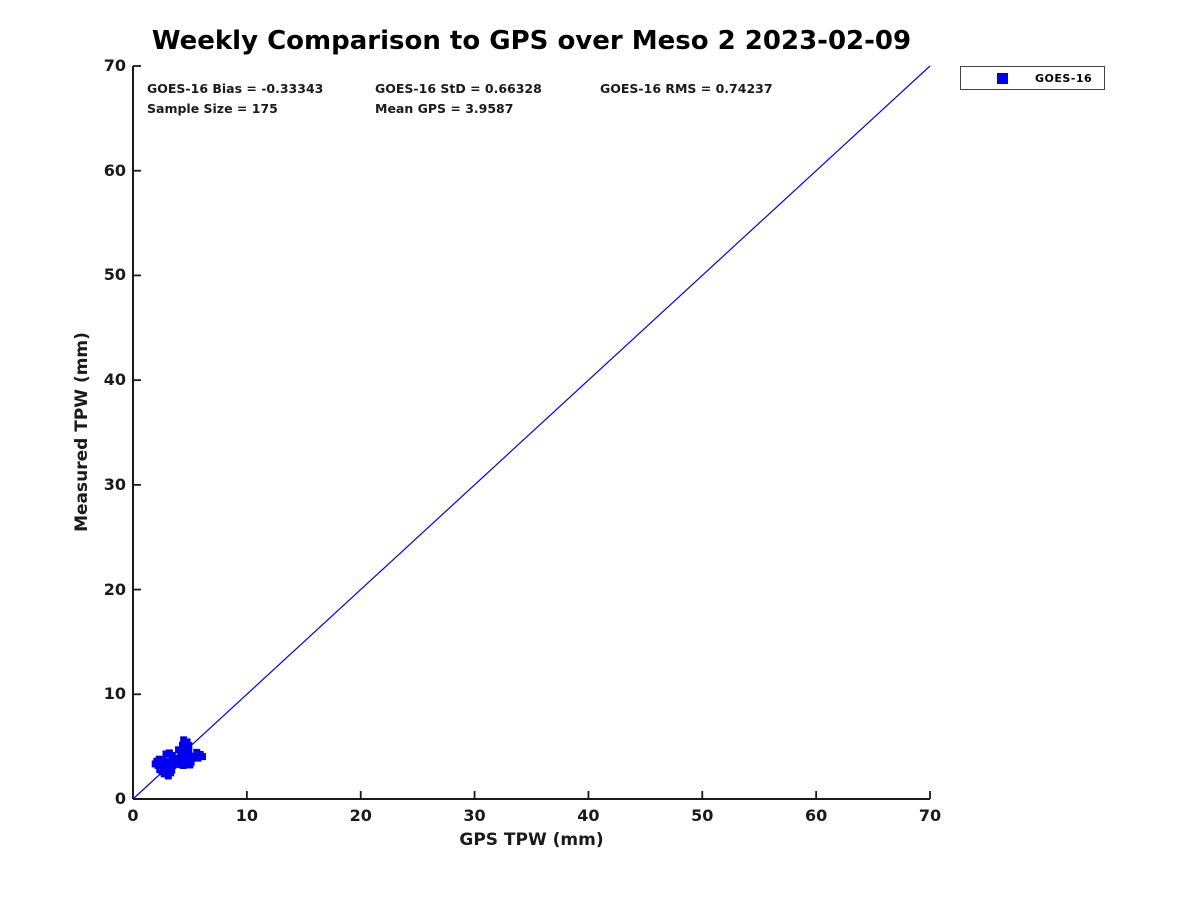  What do you see at coordinates (686, 88) in the screenshot?
I see `stat-rms: GOES-16 RMS = 0.74237` at bounding box center [686, 88].